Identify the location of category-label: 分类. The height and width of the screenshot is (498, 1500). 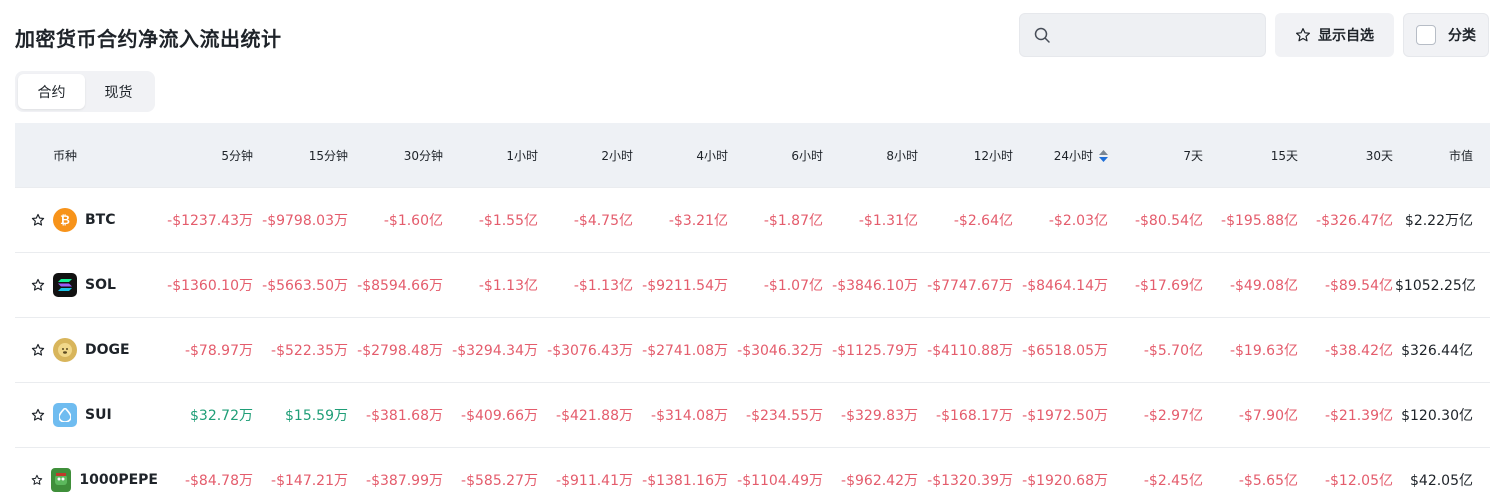
(1462, 36).